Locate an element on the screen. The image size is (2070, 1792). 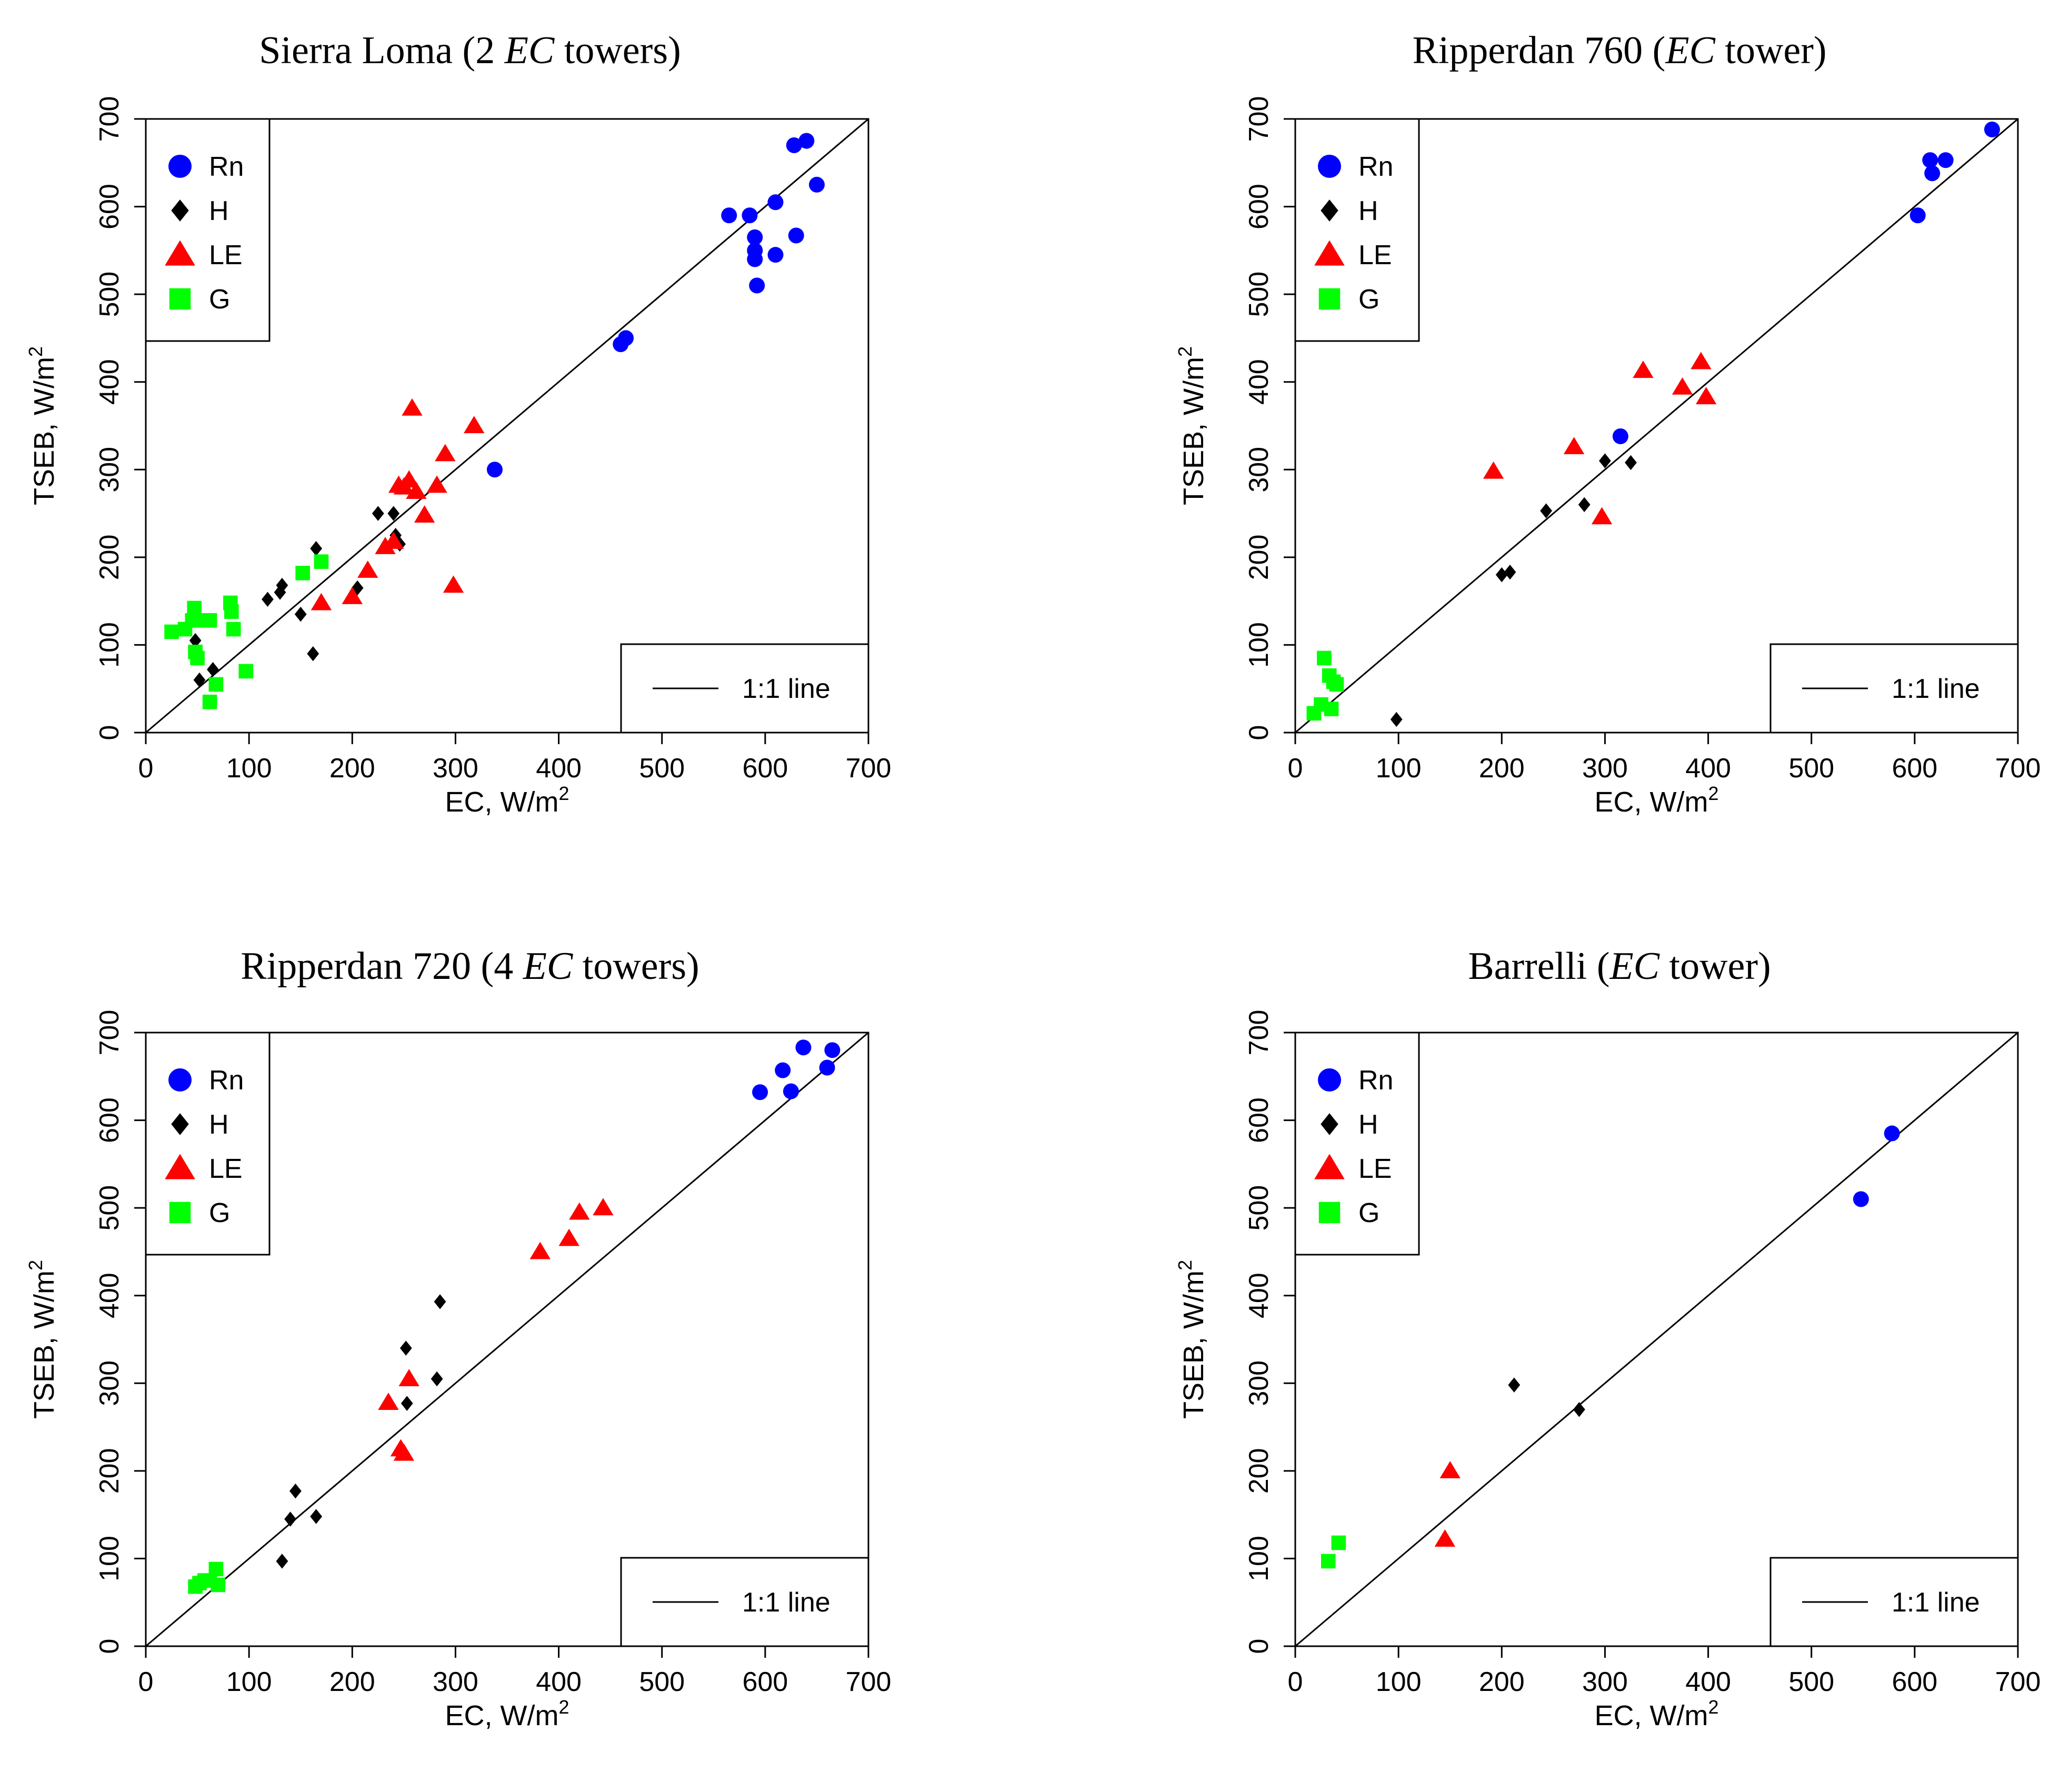
legend-marker-g is located at coordinates (180, 1213).